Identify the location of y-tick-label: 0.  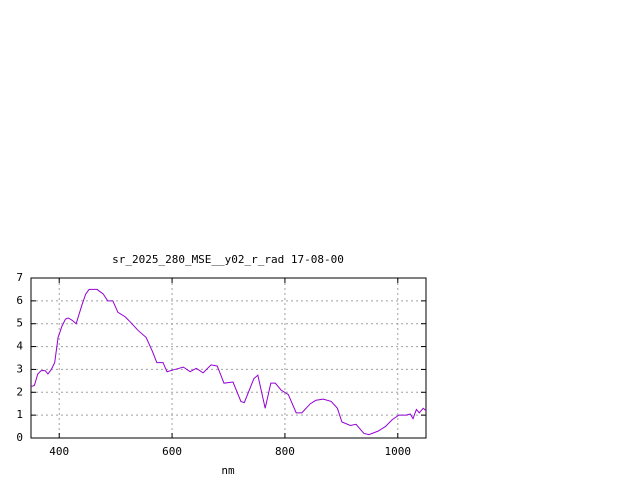
(19, 437).